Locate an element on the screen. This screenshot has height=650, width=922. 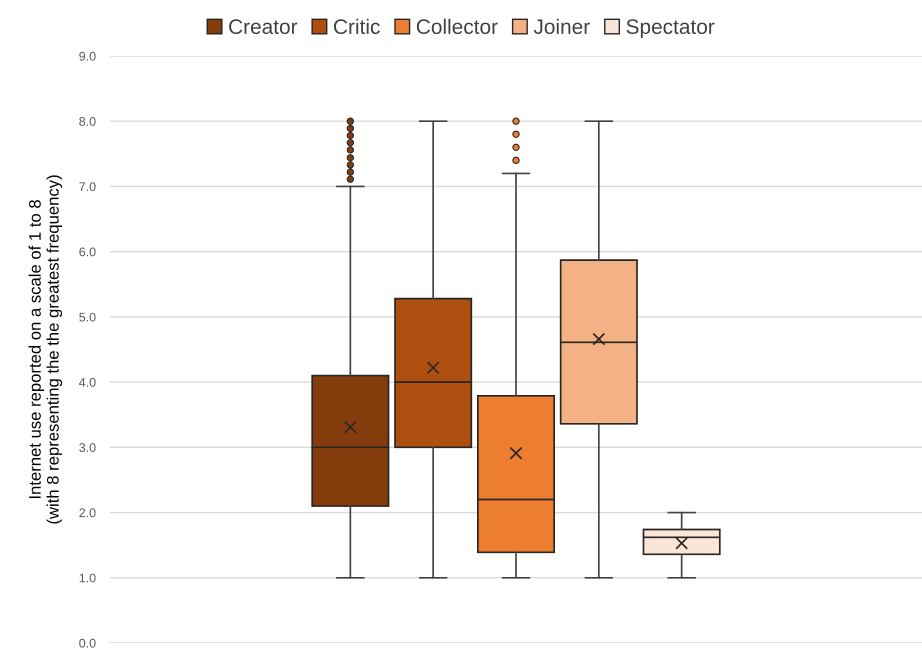
y-tick-label: 8.0 is located at coordinates (87, 121).